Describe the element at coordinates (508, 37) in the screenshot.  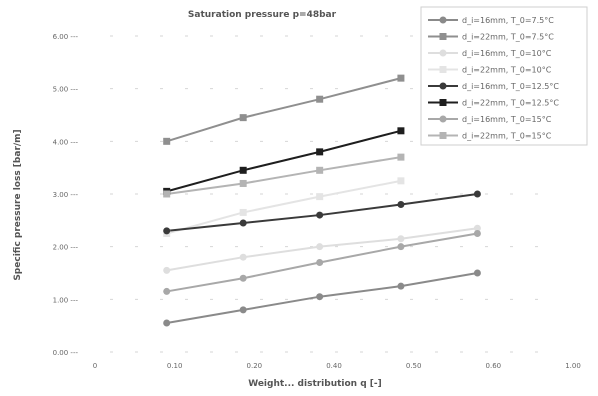
I see `legend-label: d_i=22mm, T_0=7.5°C` at that location.